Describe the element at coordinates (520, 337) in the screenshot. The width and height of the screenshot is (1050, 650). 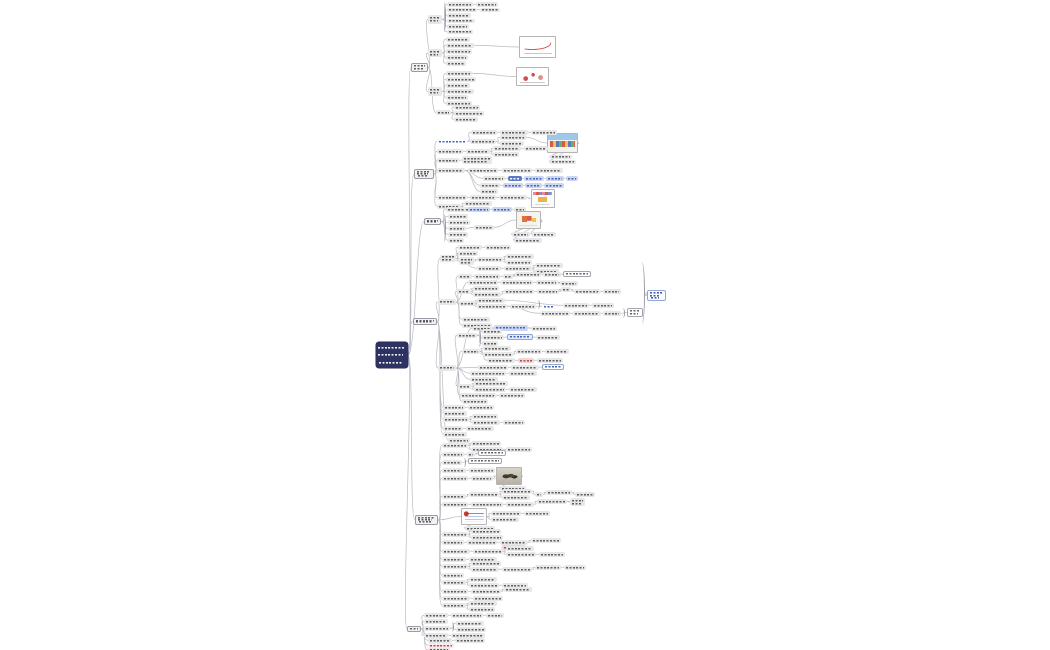
I see `lavender-callout` at that location.